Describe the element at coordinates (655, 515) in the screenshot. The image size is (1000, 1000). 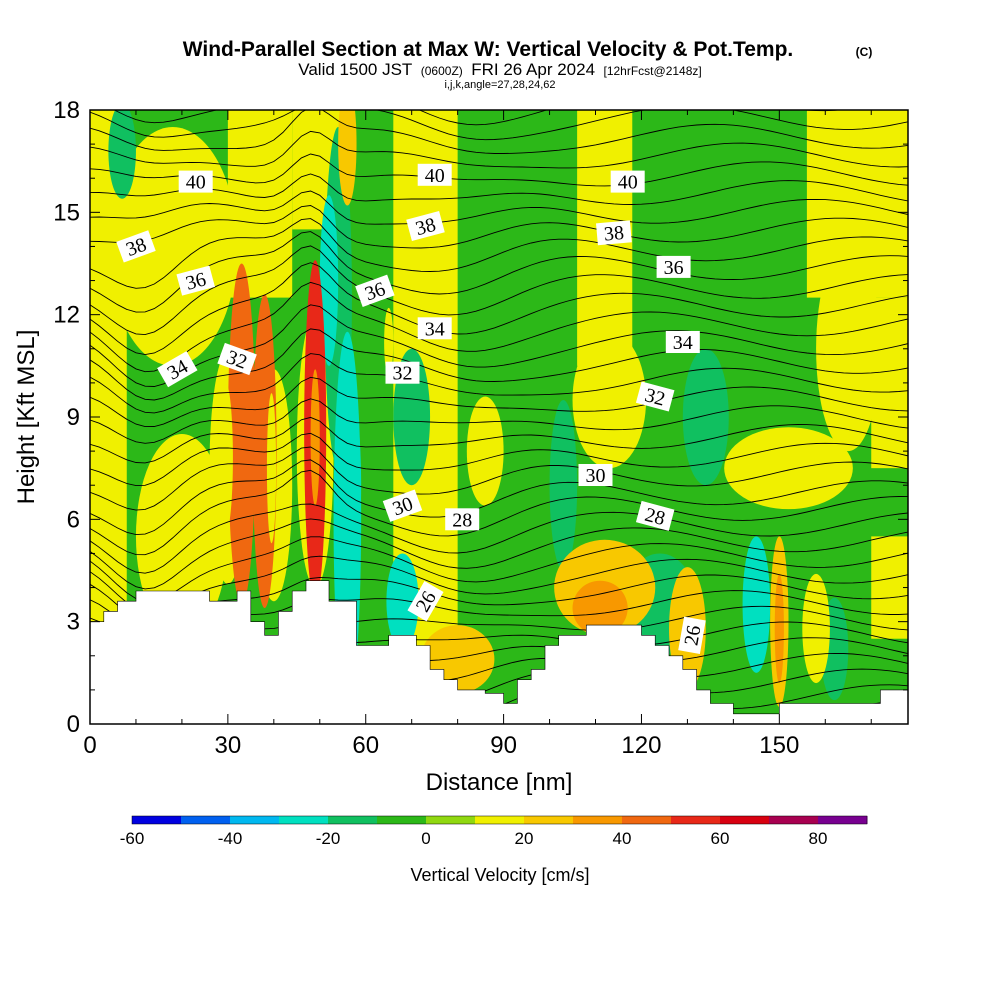
I see `theta-contour-label: 28` at that location.